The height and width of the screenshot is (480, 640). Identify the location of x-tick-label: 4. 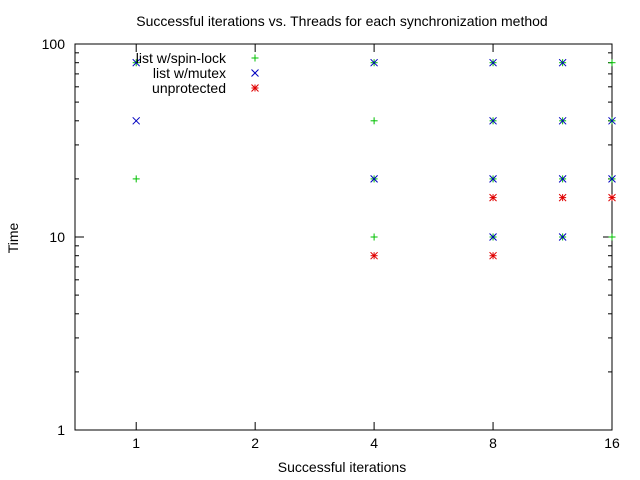
(374, 443).